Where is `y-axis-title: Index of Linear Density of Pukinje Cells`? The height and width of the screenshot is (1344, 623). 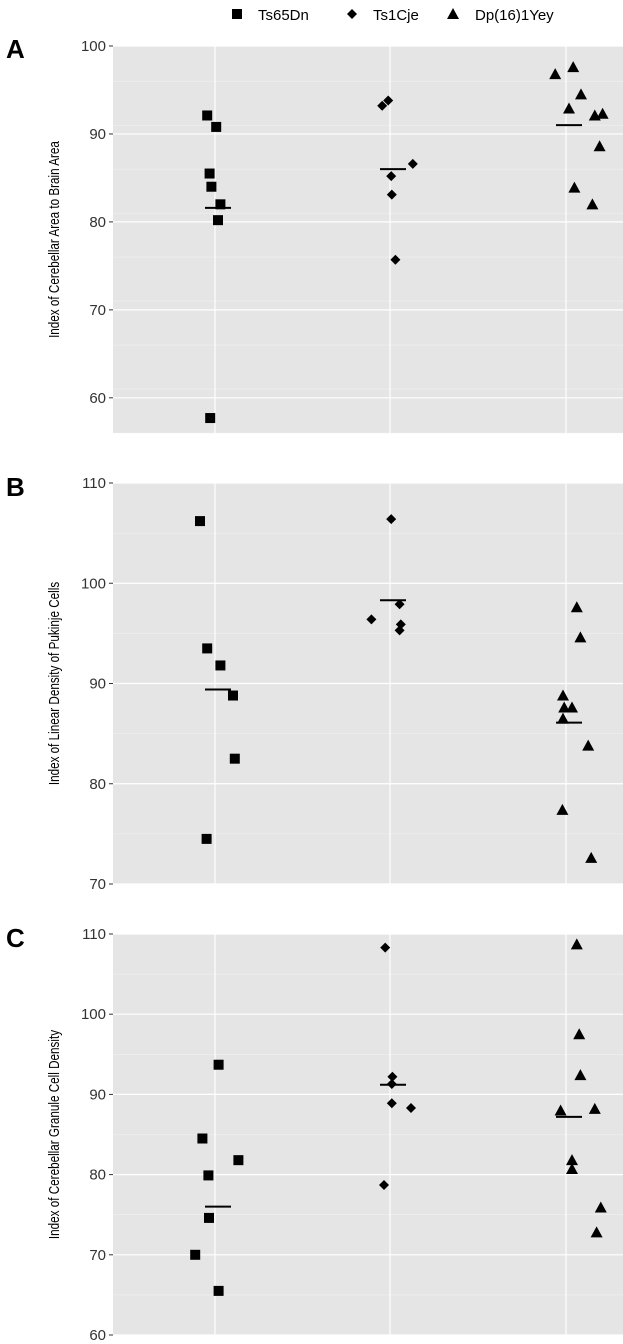 y-axis-title: Index of Linear Density of Pukinje Cells is located at coordinates (54, 684).